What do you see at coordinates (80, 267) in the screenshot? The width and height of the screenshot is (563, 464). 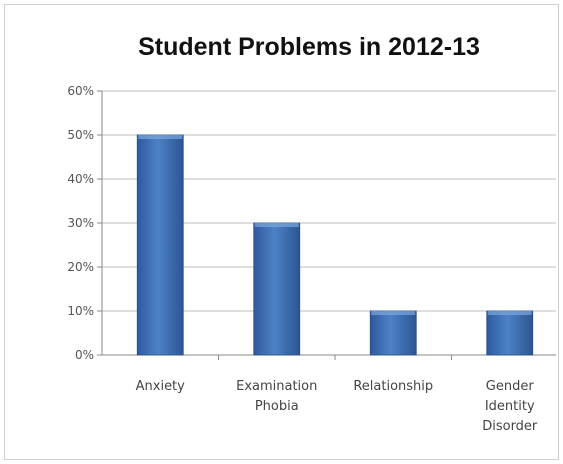 I see `y-tick-label: 20%` at bounding box center [80, 267].